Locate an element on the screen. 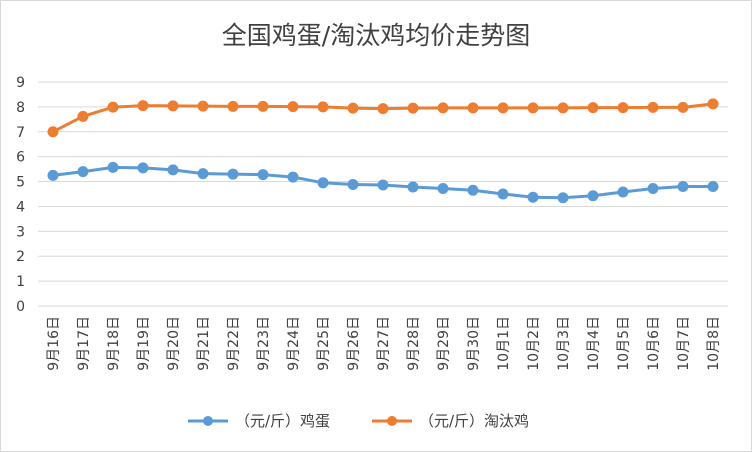  x-tick-label: 9月18日 is located at coordinates (114, 343).